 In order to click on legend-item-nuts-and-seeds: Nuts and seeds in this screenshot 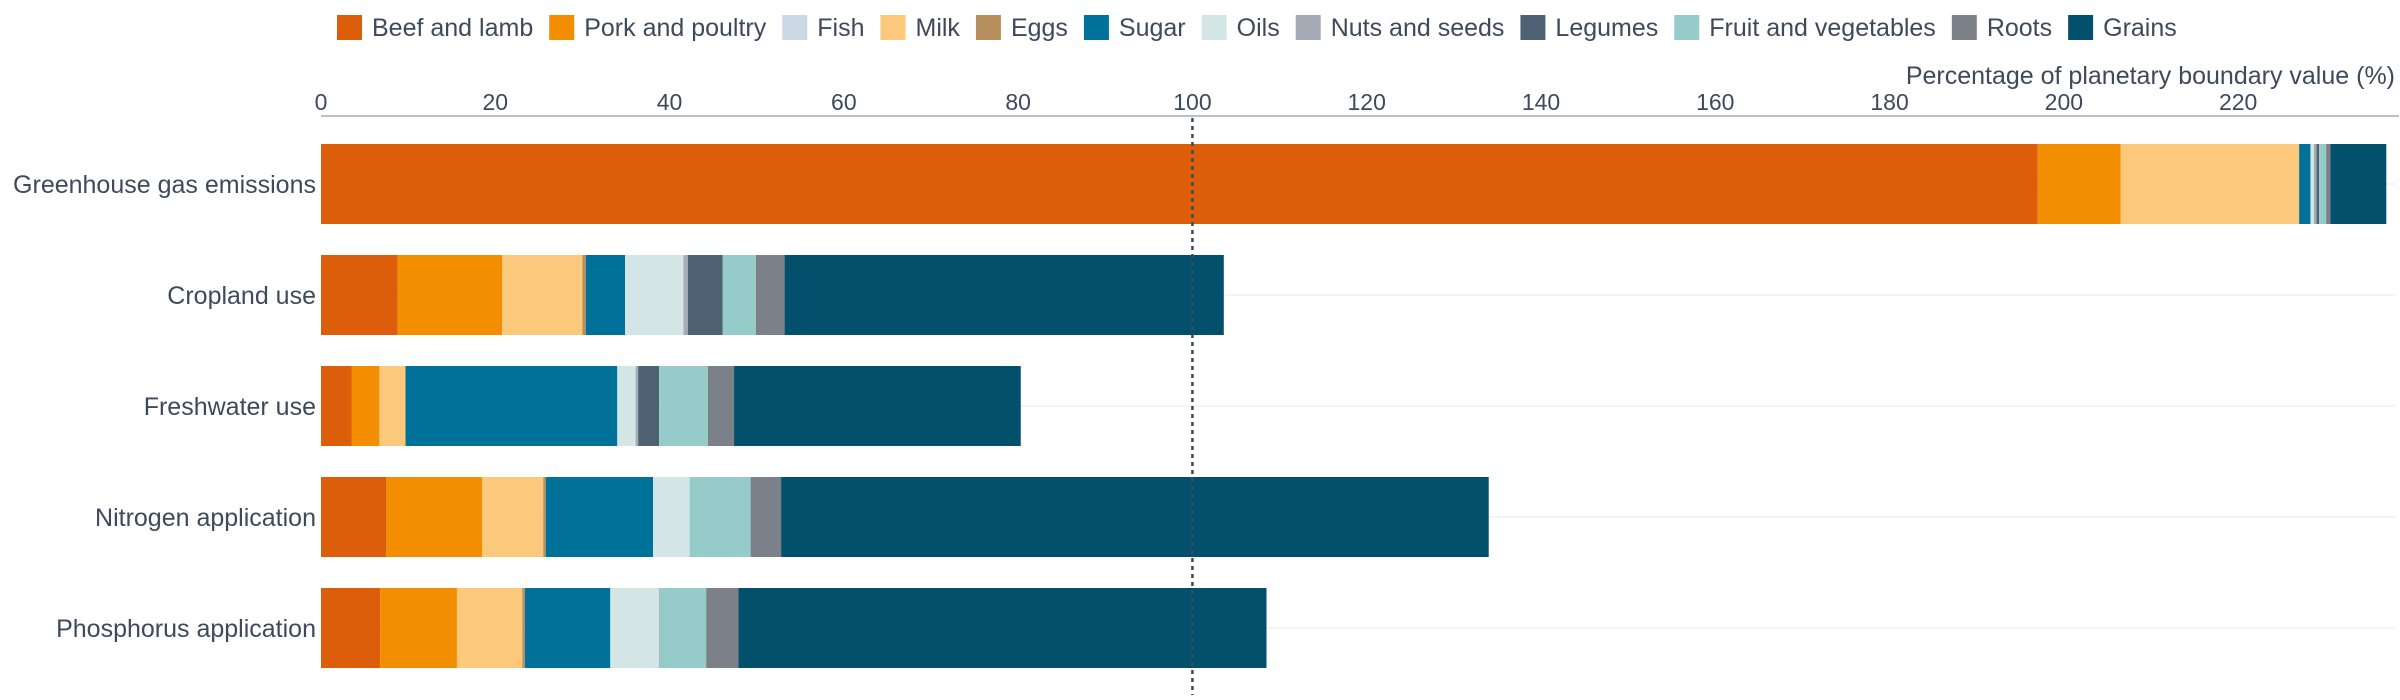, I will do `click(1400, 28)`.